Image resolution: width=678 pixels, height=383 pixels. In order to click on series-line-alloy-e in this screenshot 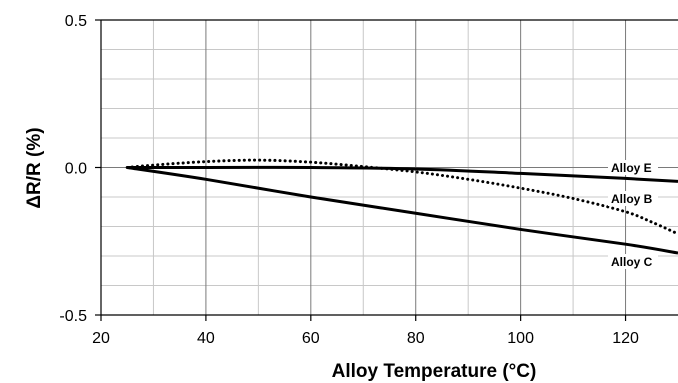, I will do `click(402, 174)`.